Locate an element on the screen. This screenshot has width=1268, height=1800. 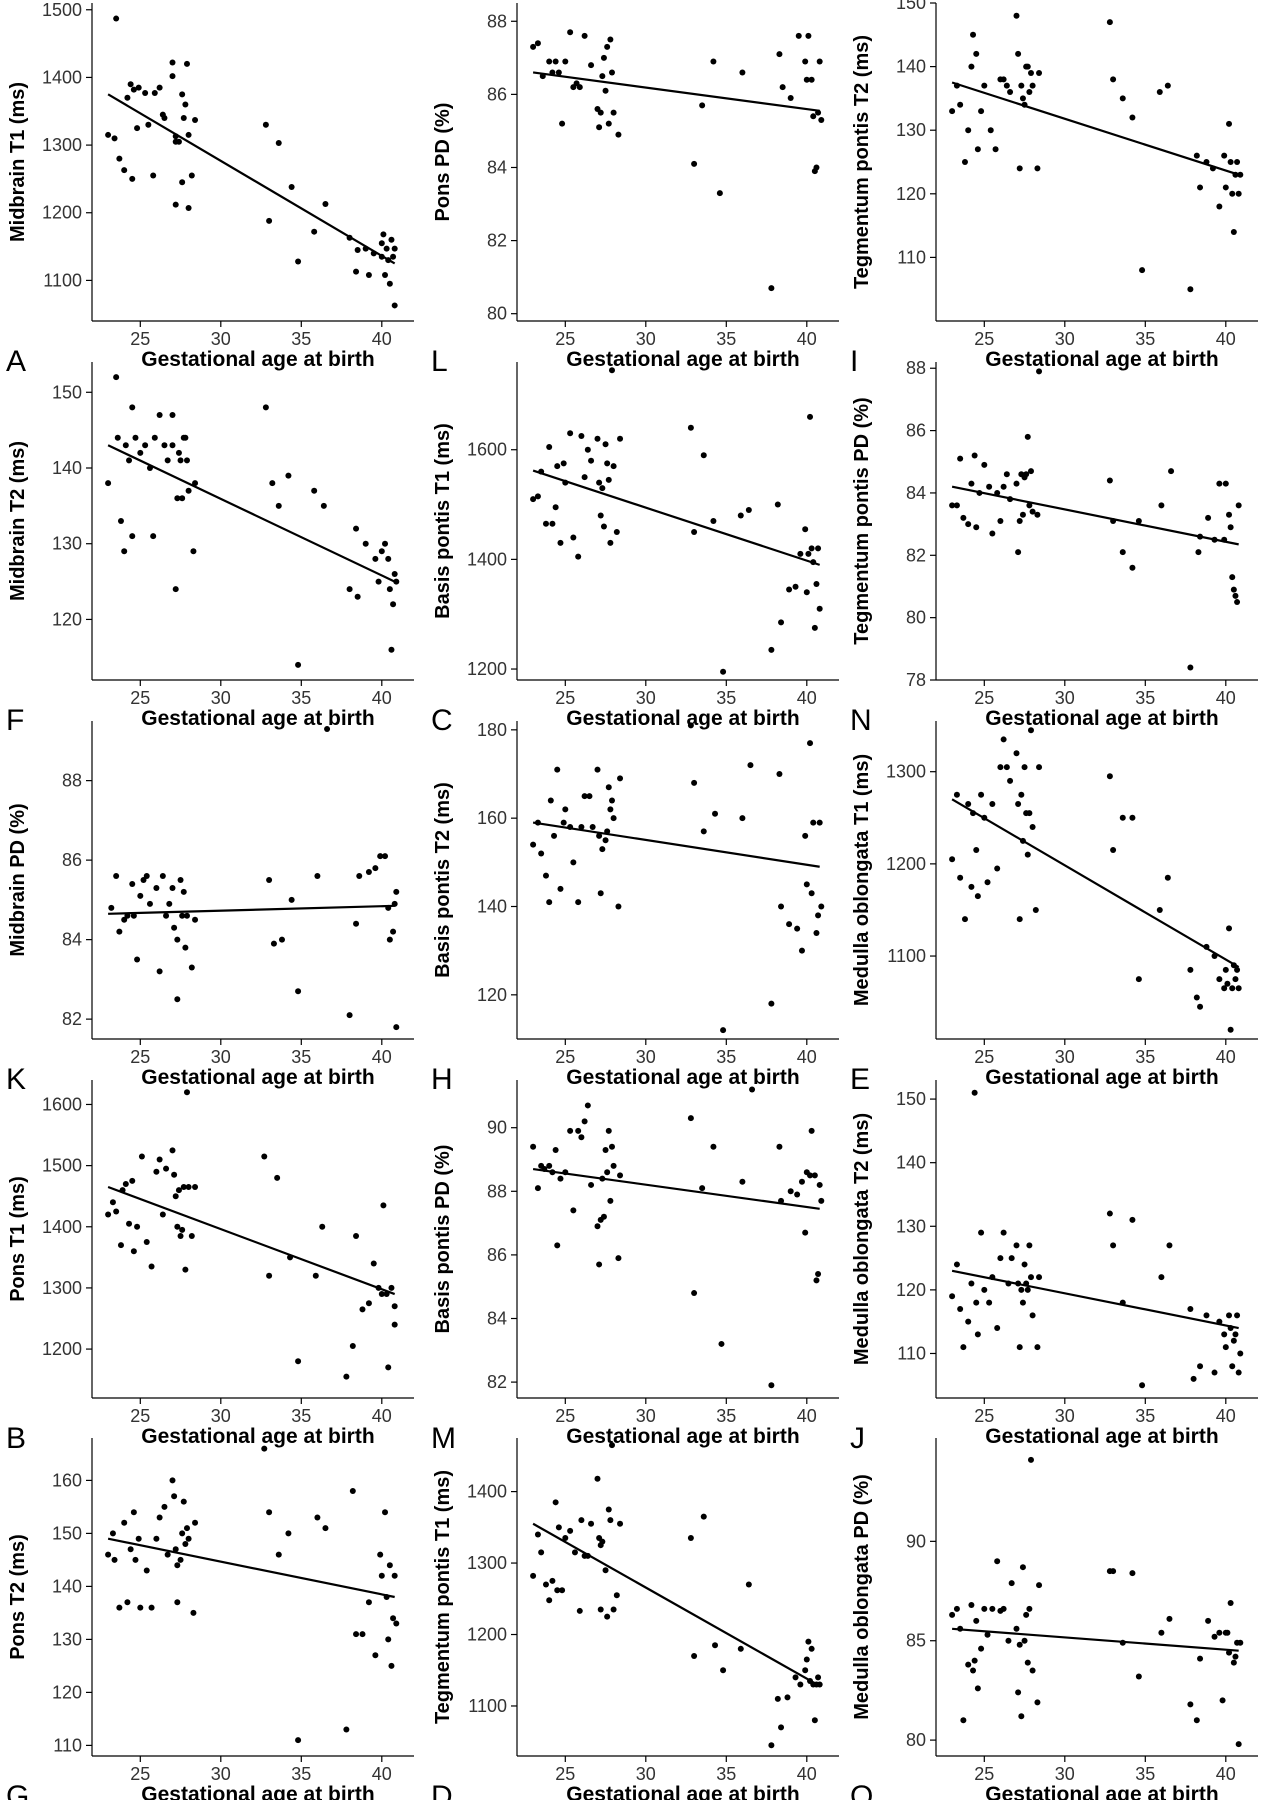
y-tick-label: 180 is located at coordinates (492, 730).